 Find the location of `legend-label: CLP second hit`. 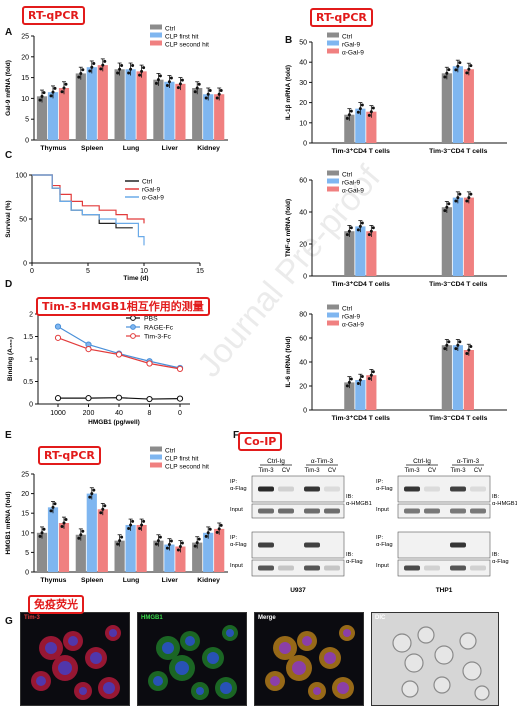

legend-label: CLP second hit is located at coordinates (187, 467).